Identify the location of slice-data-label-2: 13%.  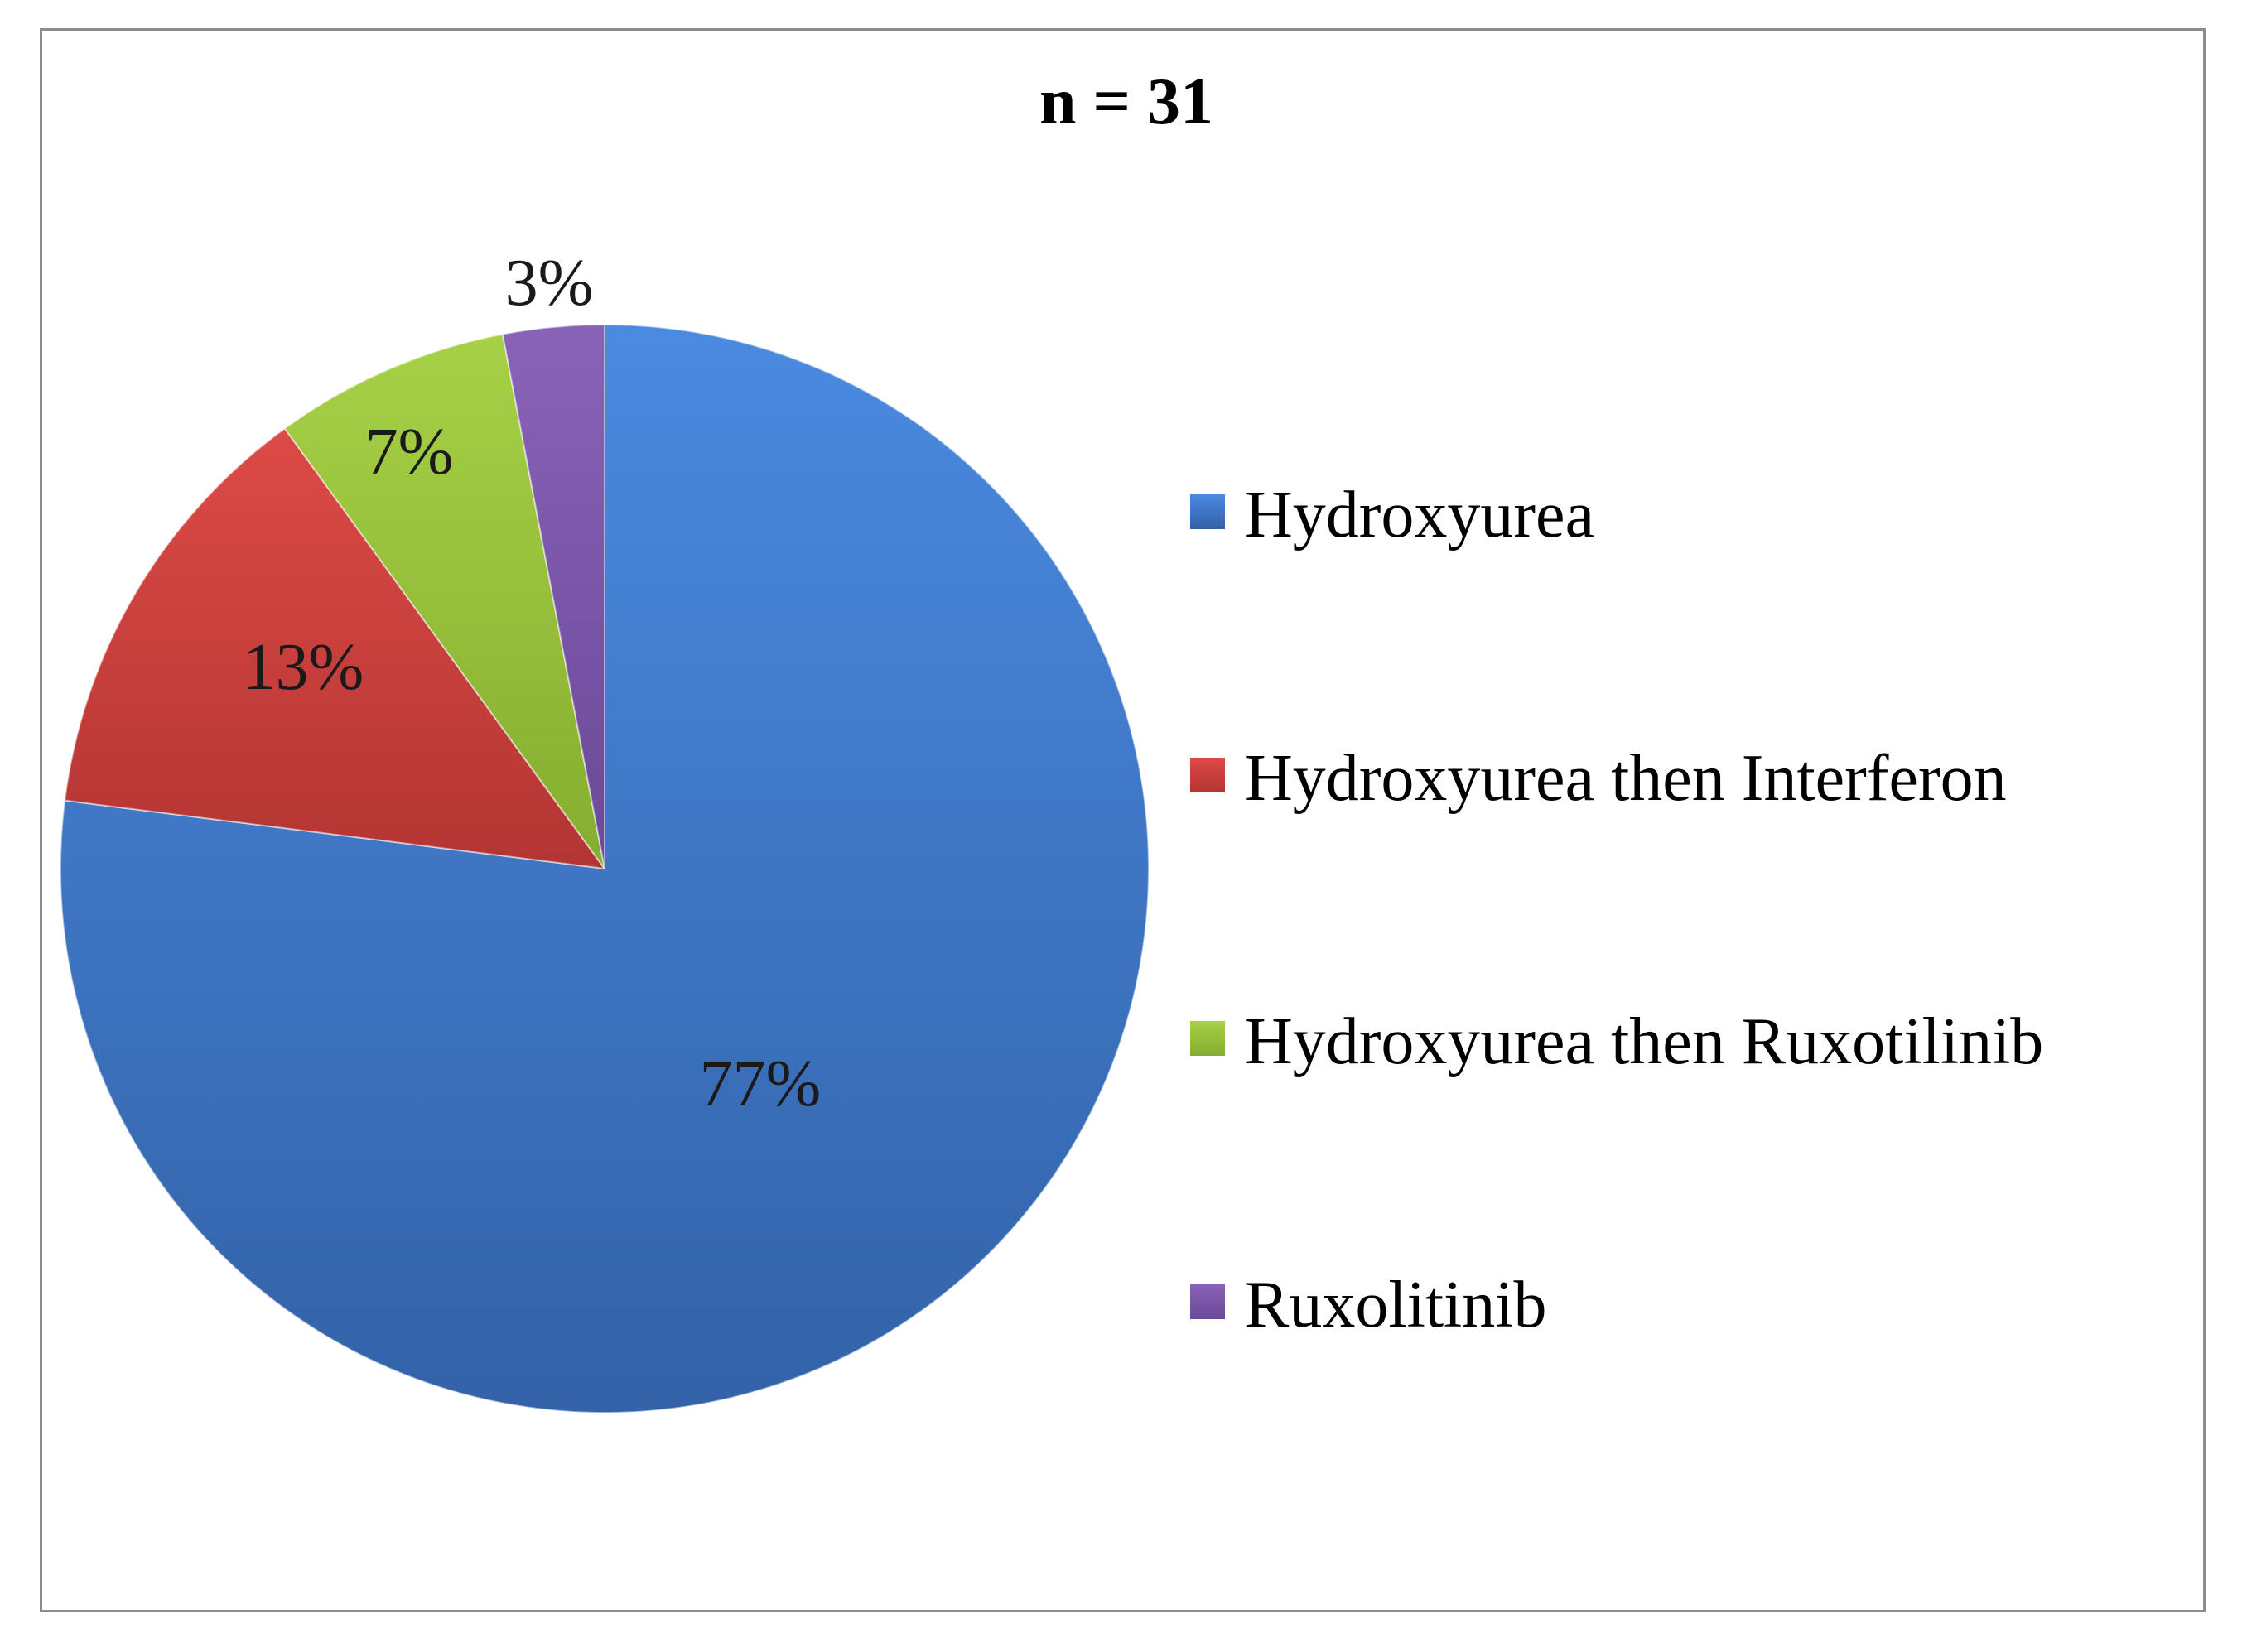
(303, 667).